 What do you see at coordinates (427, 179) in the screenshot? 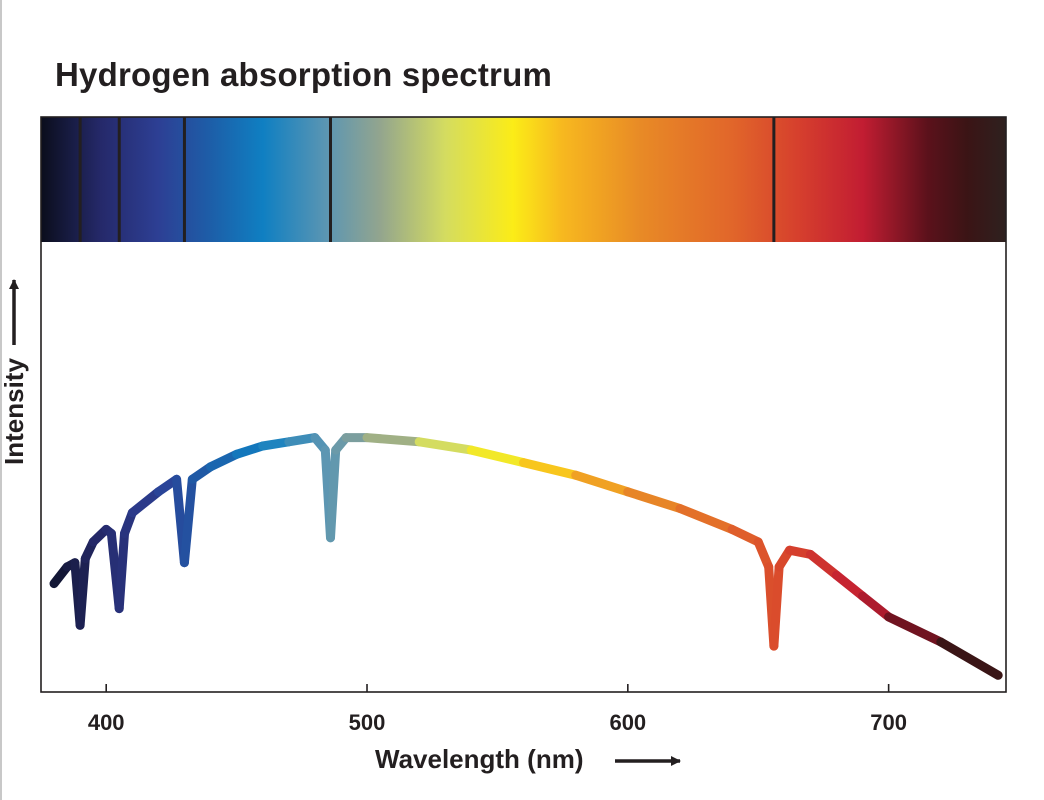
I see `absorption-lines` at bounding box center [427, 179].